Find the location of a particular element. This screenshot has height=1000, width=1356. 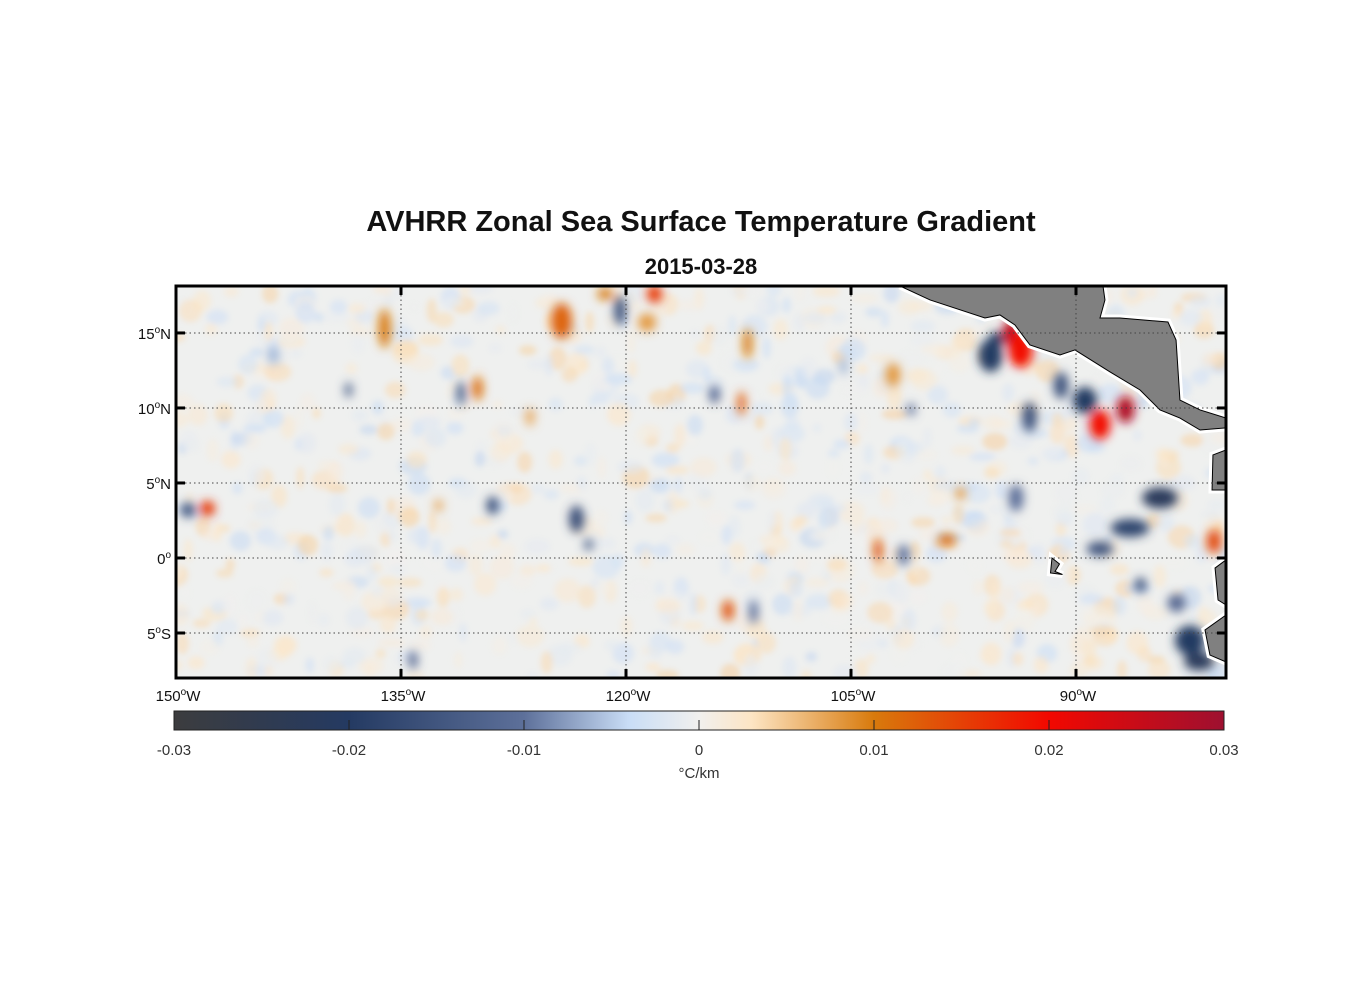

colorbar-tick-label: 0.02 is located at coordinates (1048, 750).